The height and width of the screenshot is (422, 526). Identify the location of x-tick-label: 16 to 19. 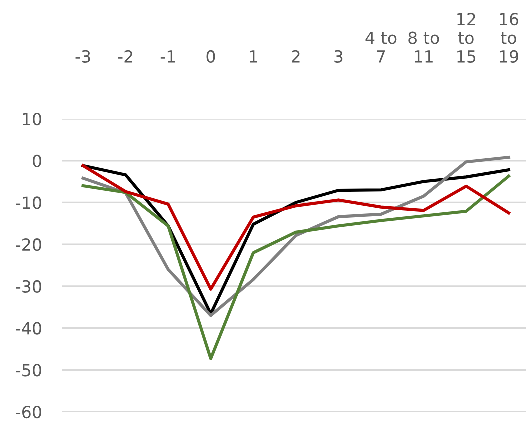
(509, 38).